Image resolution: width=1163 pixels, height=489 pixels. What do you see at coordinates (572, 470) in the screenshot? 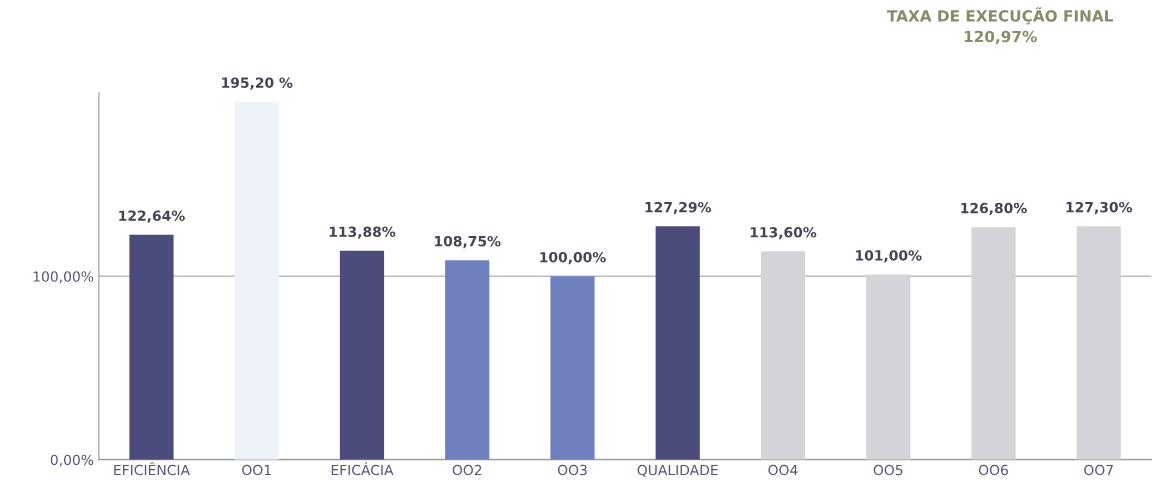
I see `x-tick-label: OO3` at bounding box center [572, 470].